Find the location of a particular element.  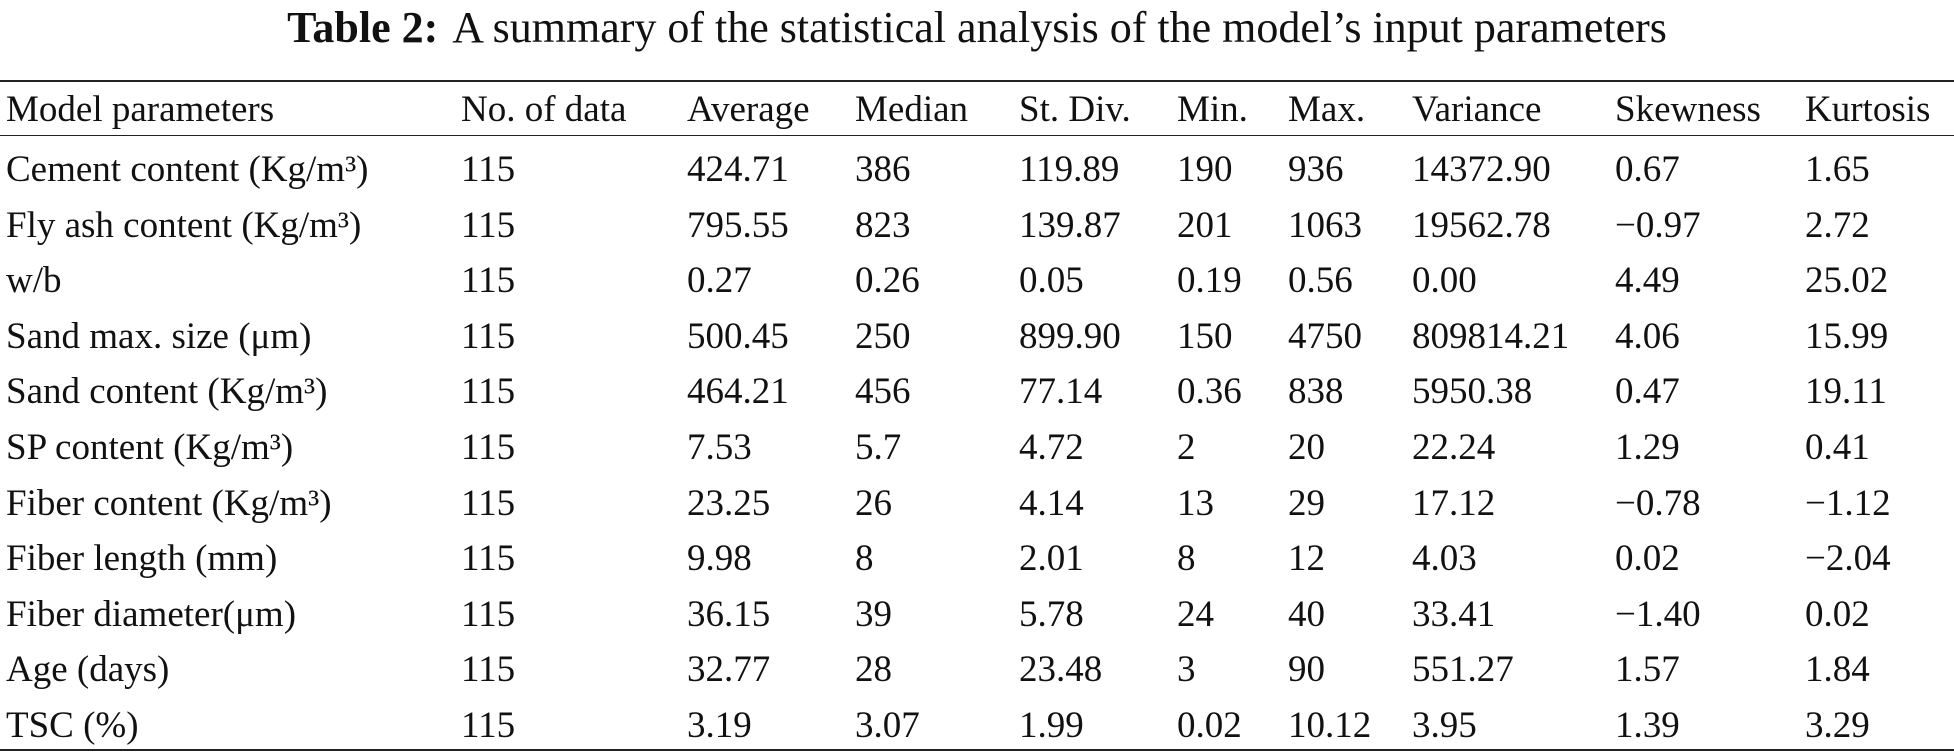

data-cell: 119.89 is located at coordinates (1069, 169).